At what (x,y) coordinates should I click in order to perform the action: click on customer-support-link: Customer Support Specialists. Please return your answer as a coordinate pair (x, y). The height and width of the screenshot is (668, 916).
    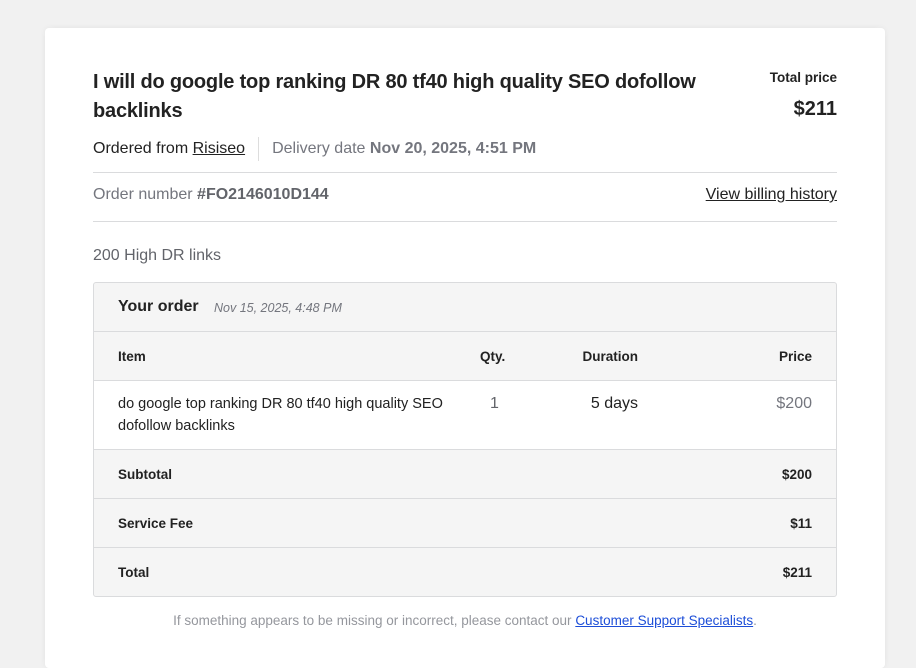
    Looking at the image, I should click on (664, 620).